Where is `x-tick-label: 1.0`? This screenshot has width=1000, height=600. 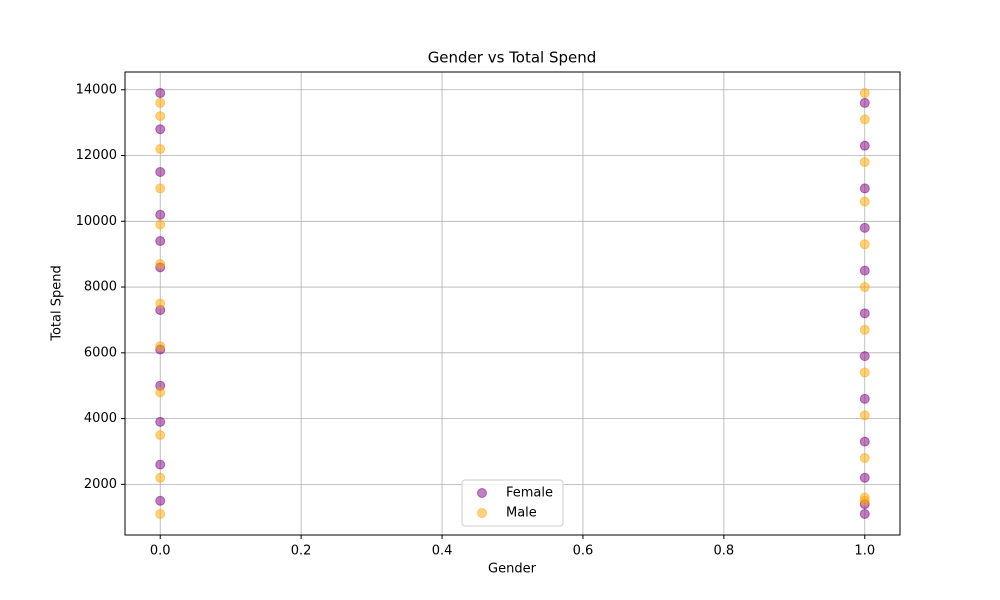 x-tick-label: 1.0 is located at coordinates (864, 551).